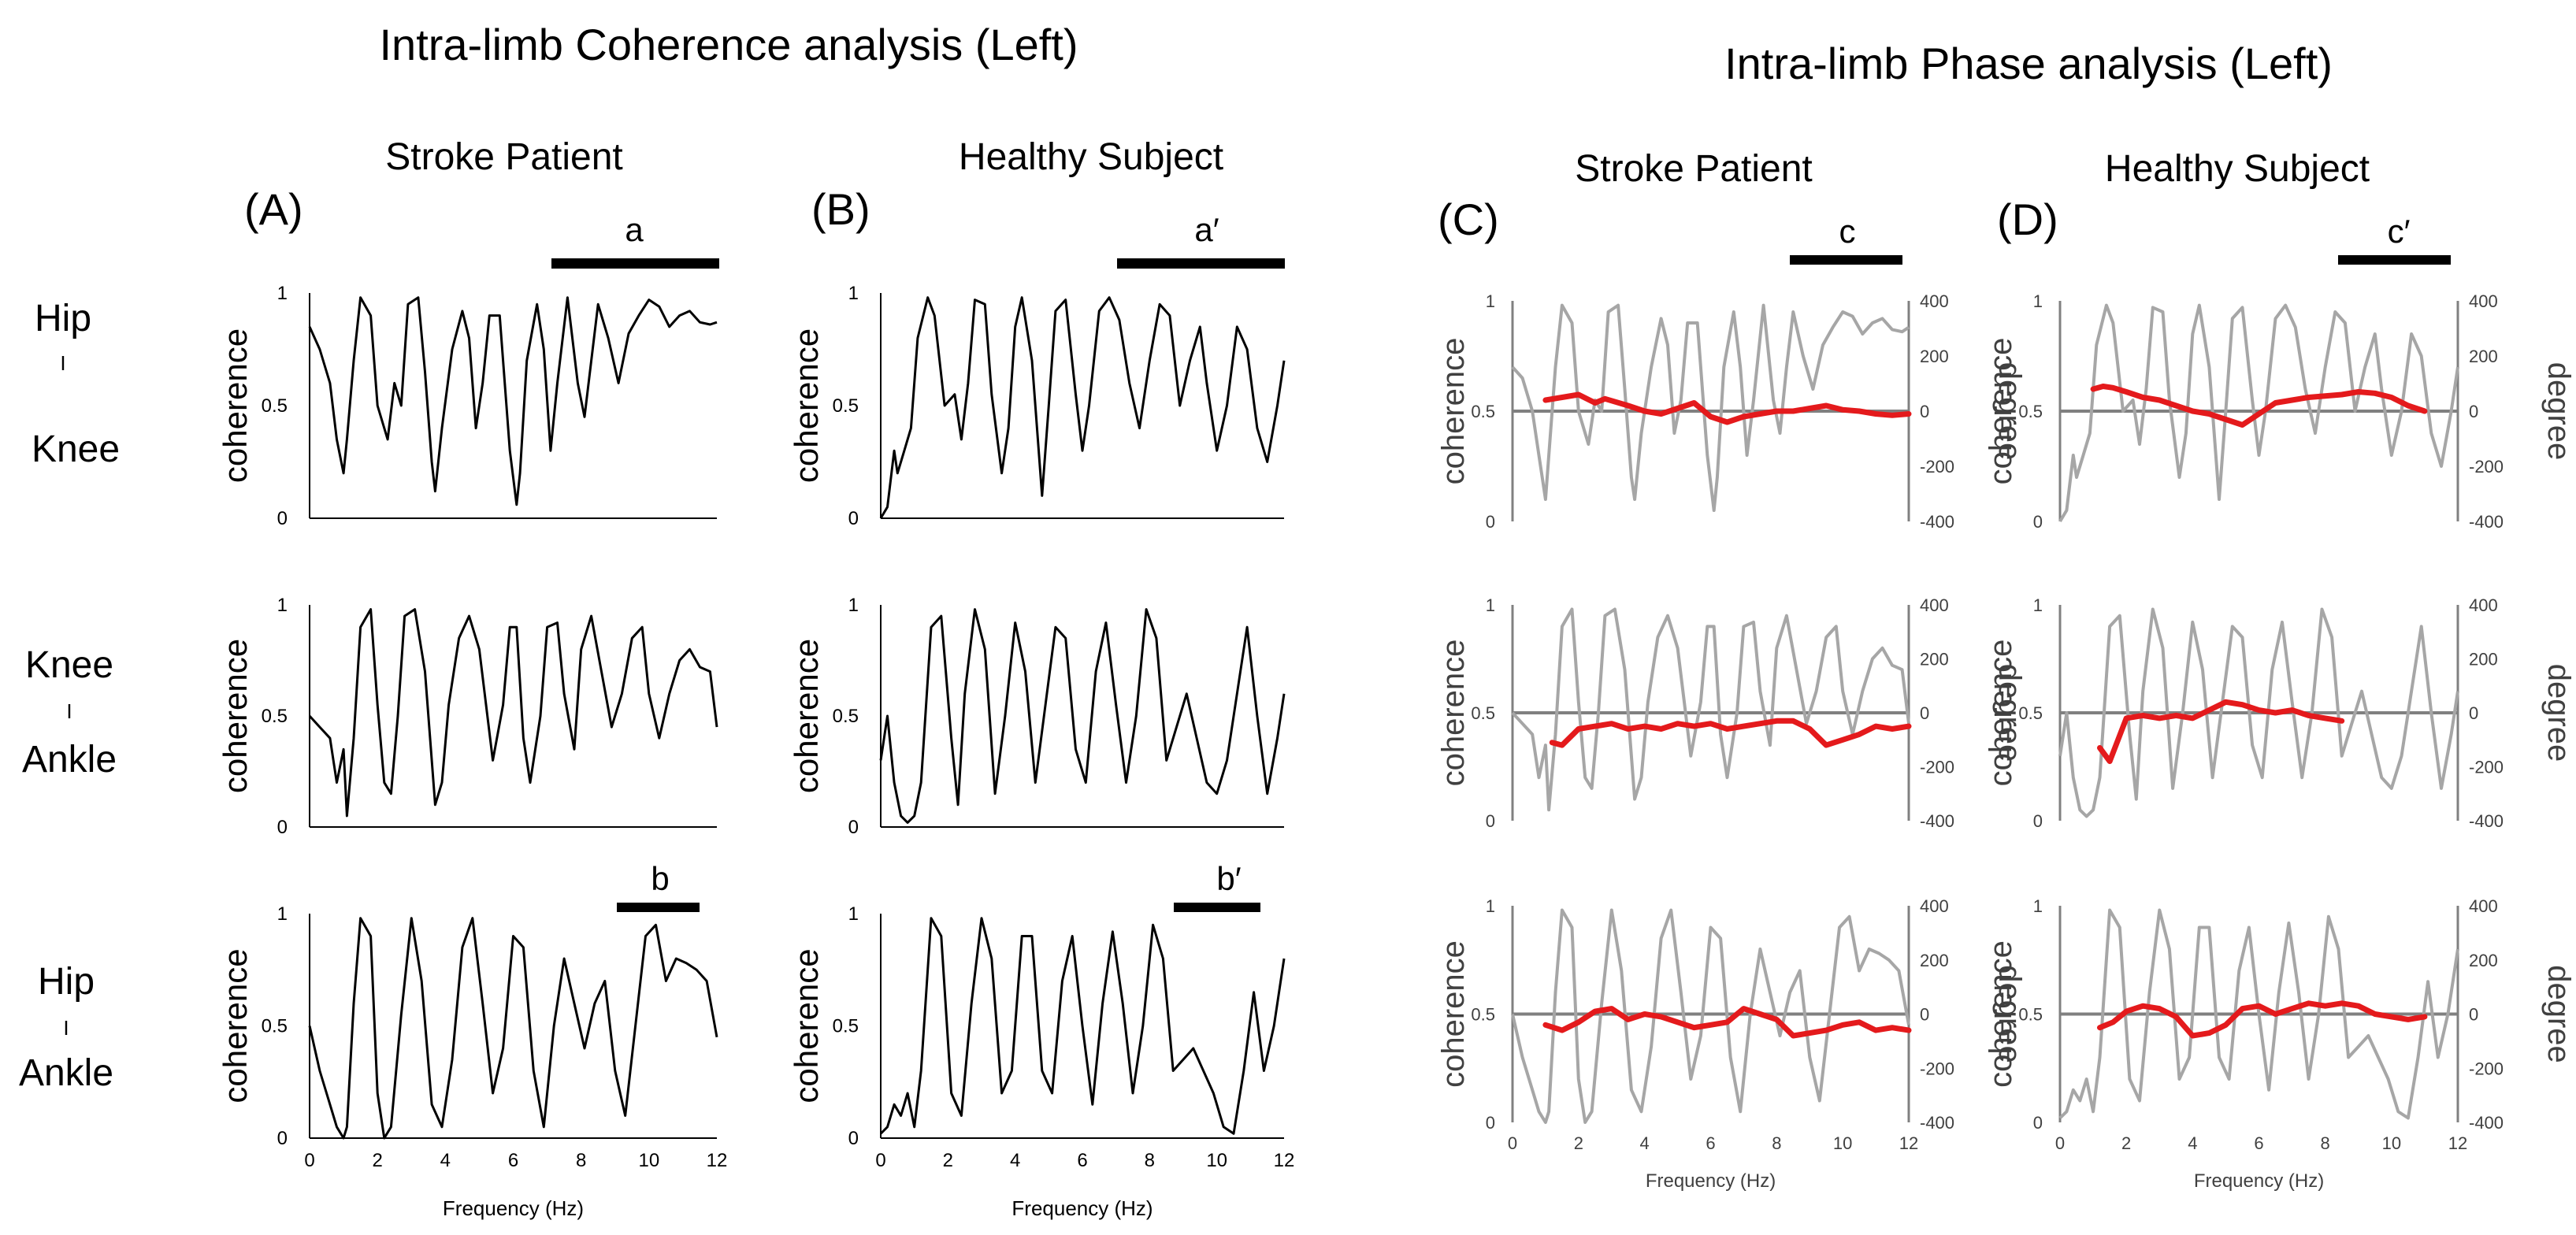 This screenshot has width=2576, height=1235. What do you see at coordinates (1228, 878) in the screenshot?
I see `band-label-b-prime: b′` at bounding box center [1228, 878].